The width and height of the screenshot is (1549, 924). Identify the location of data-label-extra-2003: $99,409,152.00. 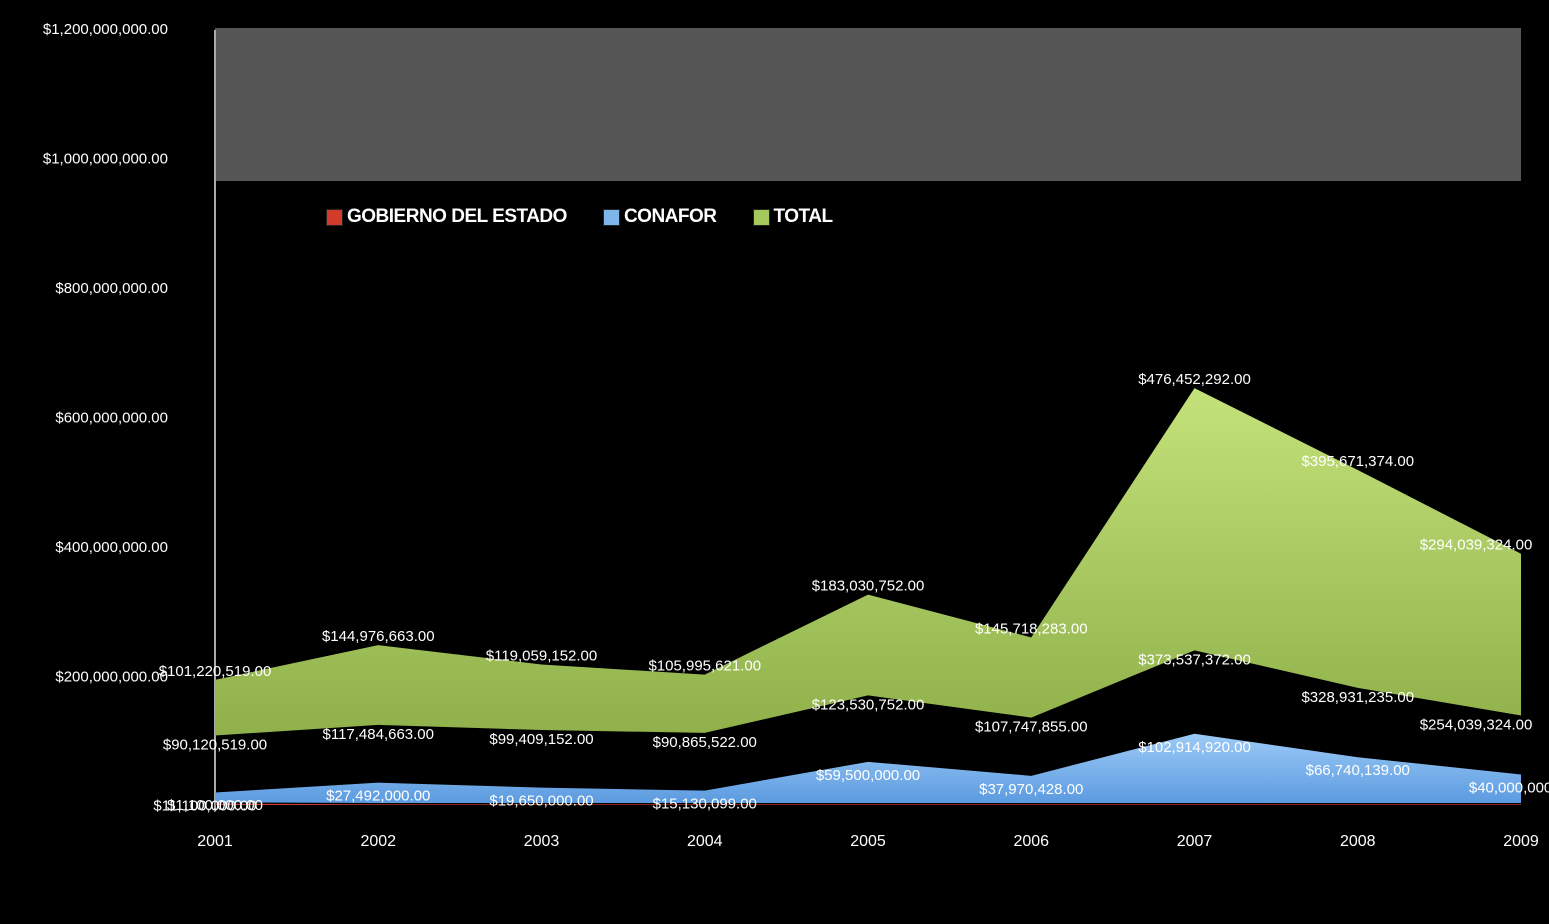
(541, 739).